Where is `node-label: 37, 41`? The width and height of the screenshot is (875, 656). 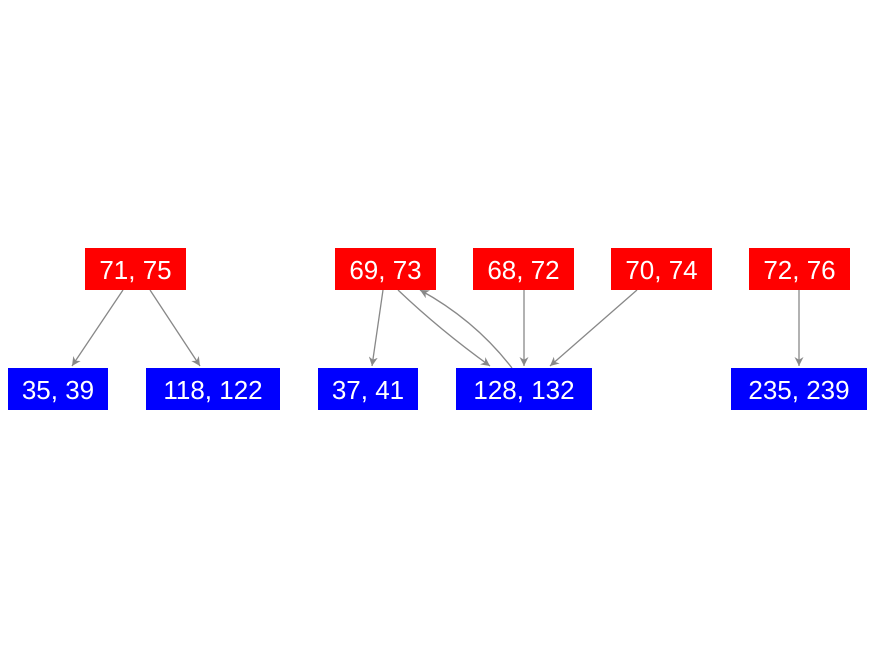
node-label: 37, 41 is located at coordinates (368, 390).